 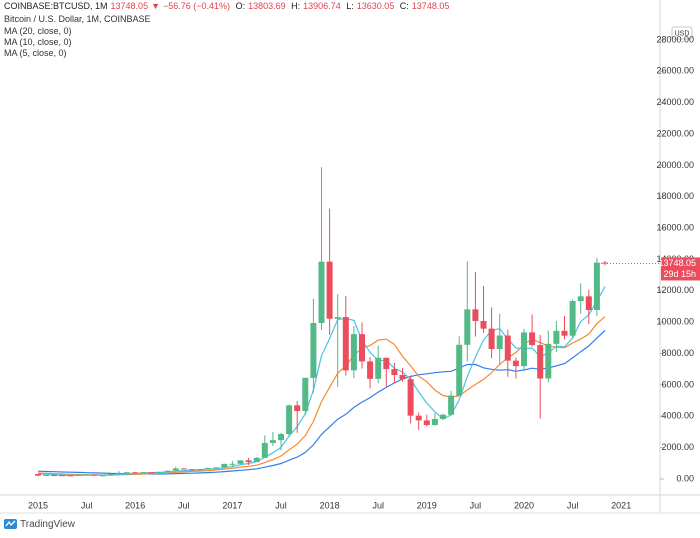 What do you see at coordinates (675, 322) in the screenshot?
I see `y-tick-label: 10000.00` at bounding box center [675, 322].